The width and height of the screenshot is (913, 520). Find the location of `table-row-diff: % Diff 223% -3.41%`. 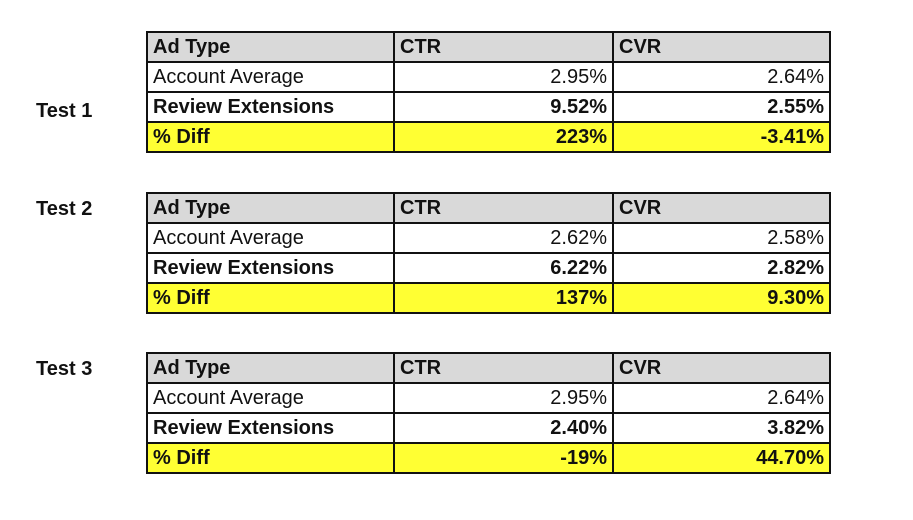

table-row-diff: % Diff 223% -3.41% is located at coordinates (488, 137).